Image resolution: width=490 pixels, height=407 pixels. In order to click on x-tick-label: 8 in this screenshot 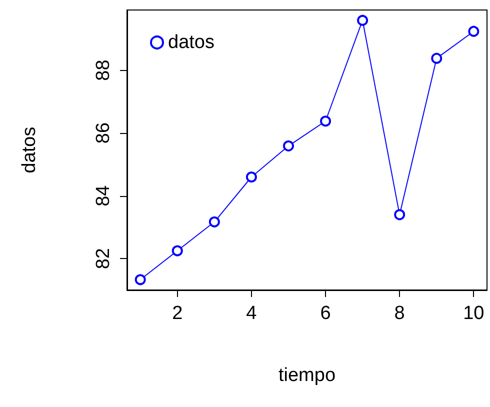, I will do `click(399, 313)`.